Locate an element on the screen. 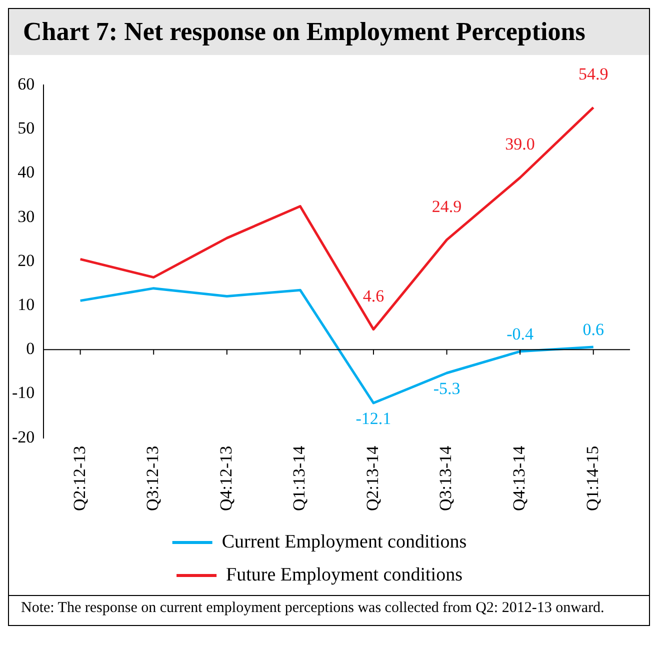 This screenshot has width=659, height=659. y-tick-label: 10 is located at coordinates (26, 304).